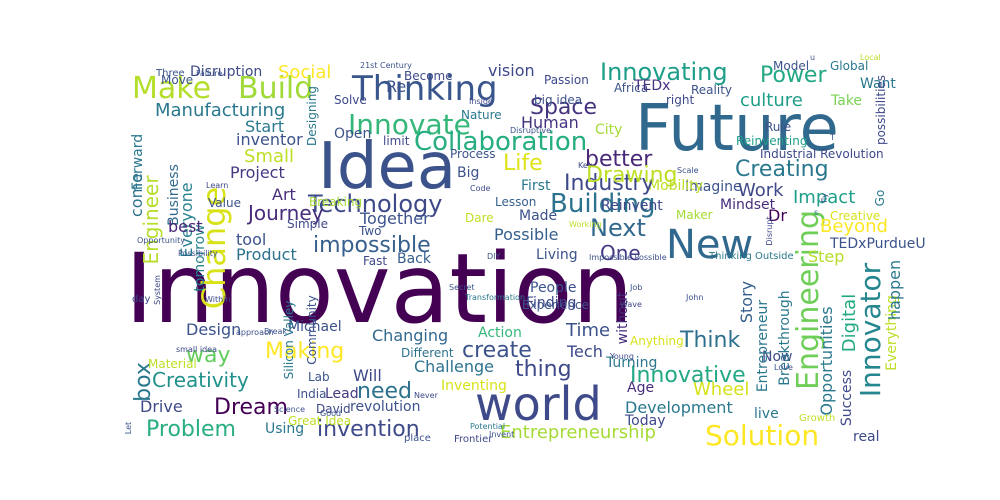 The image size is (1000, 500). What do you see at coordinates (824, 198) in the screenshot?
I see `cloud-word: fly` at bounding box center [824, 198].